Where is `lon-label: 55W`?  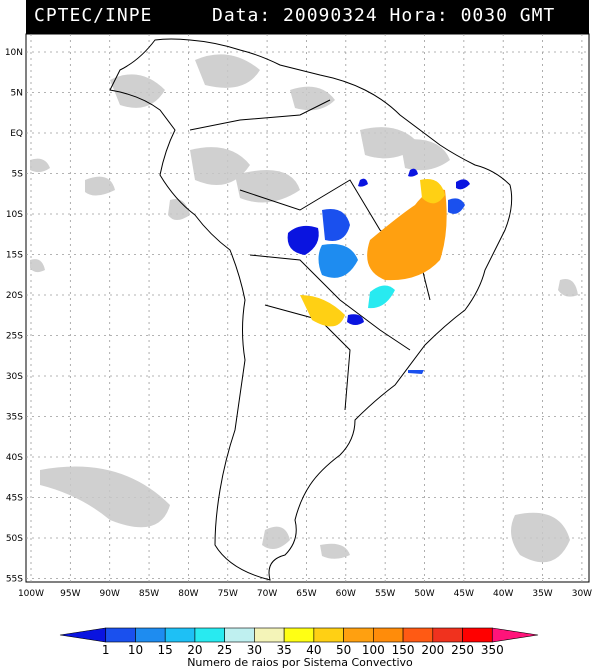
lon-label: 55W is located at coordinates (385, 594).